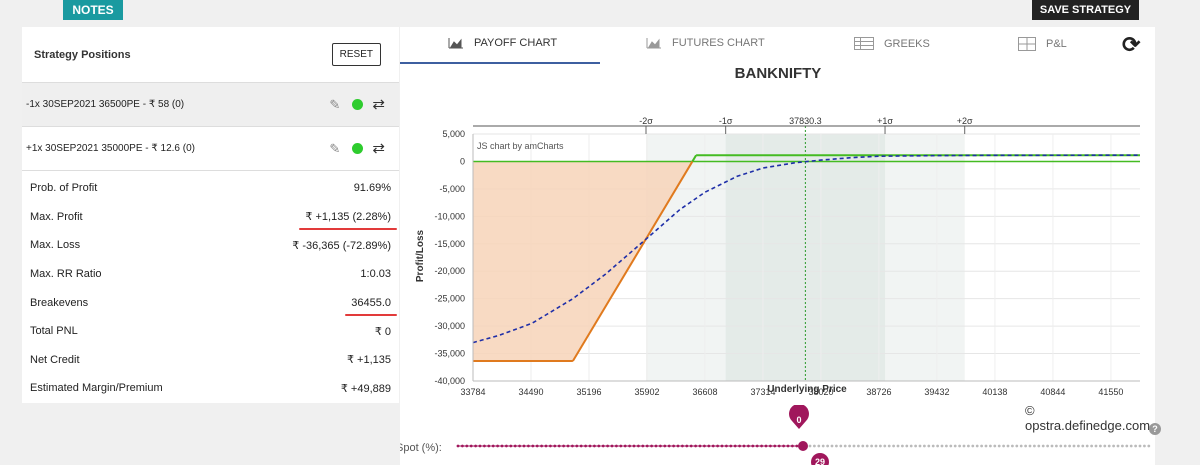  I want to click on tab-payoff-chart: PAYOFF CHART, so click(502, 43).